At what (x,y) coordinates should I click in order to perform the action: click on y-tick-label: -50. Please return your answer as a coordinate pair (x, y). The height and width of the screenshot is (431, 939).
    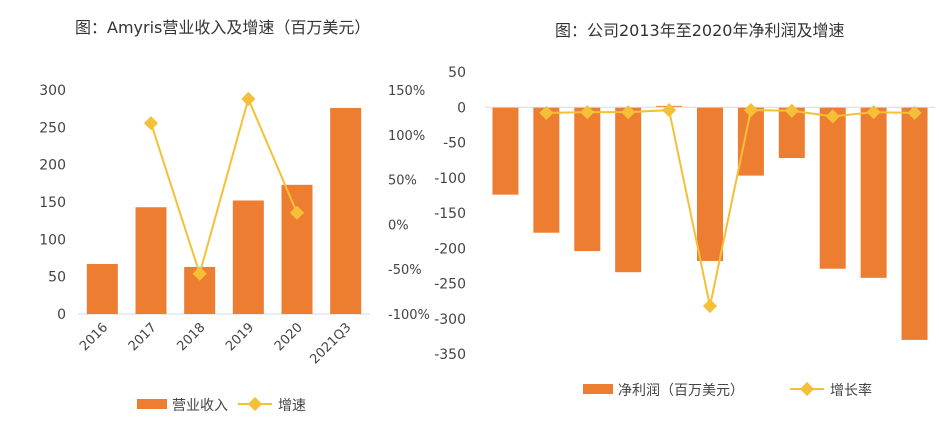
    Looking at the image, I should click on (454, 144).